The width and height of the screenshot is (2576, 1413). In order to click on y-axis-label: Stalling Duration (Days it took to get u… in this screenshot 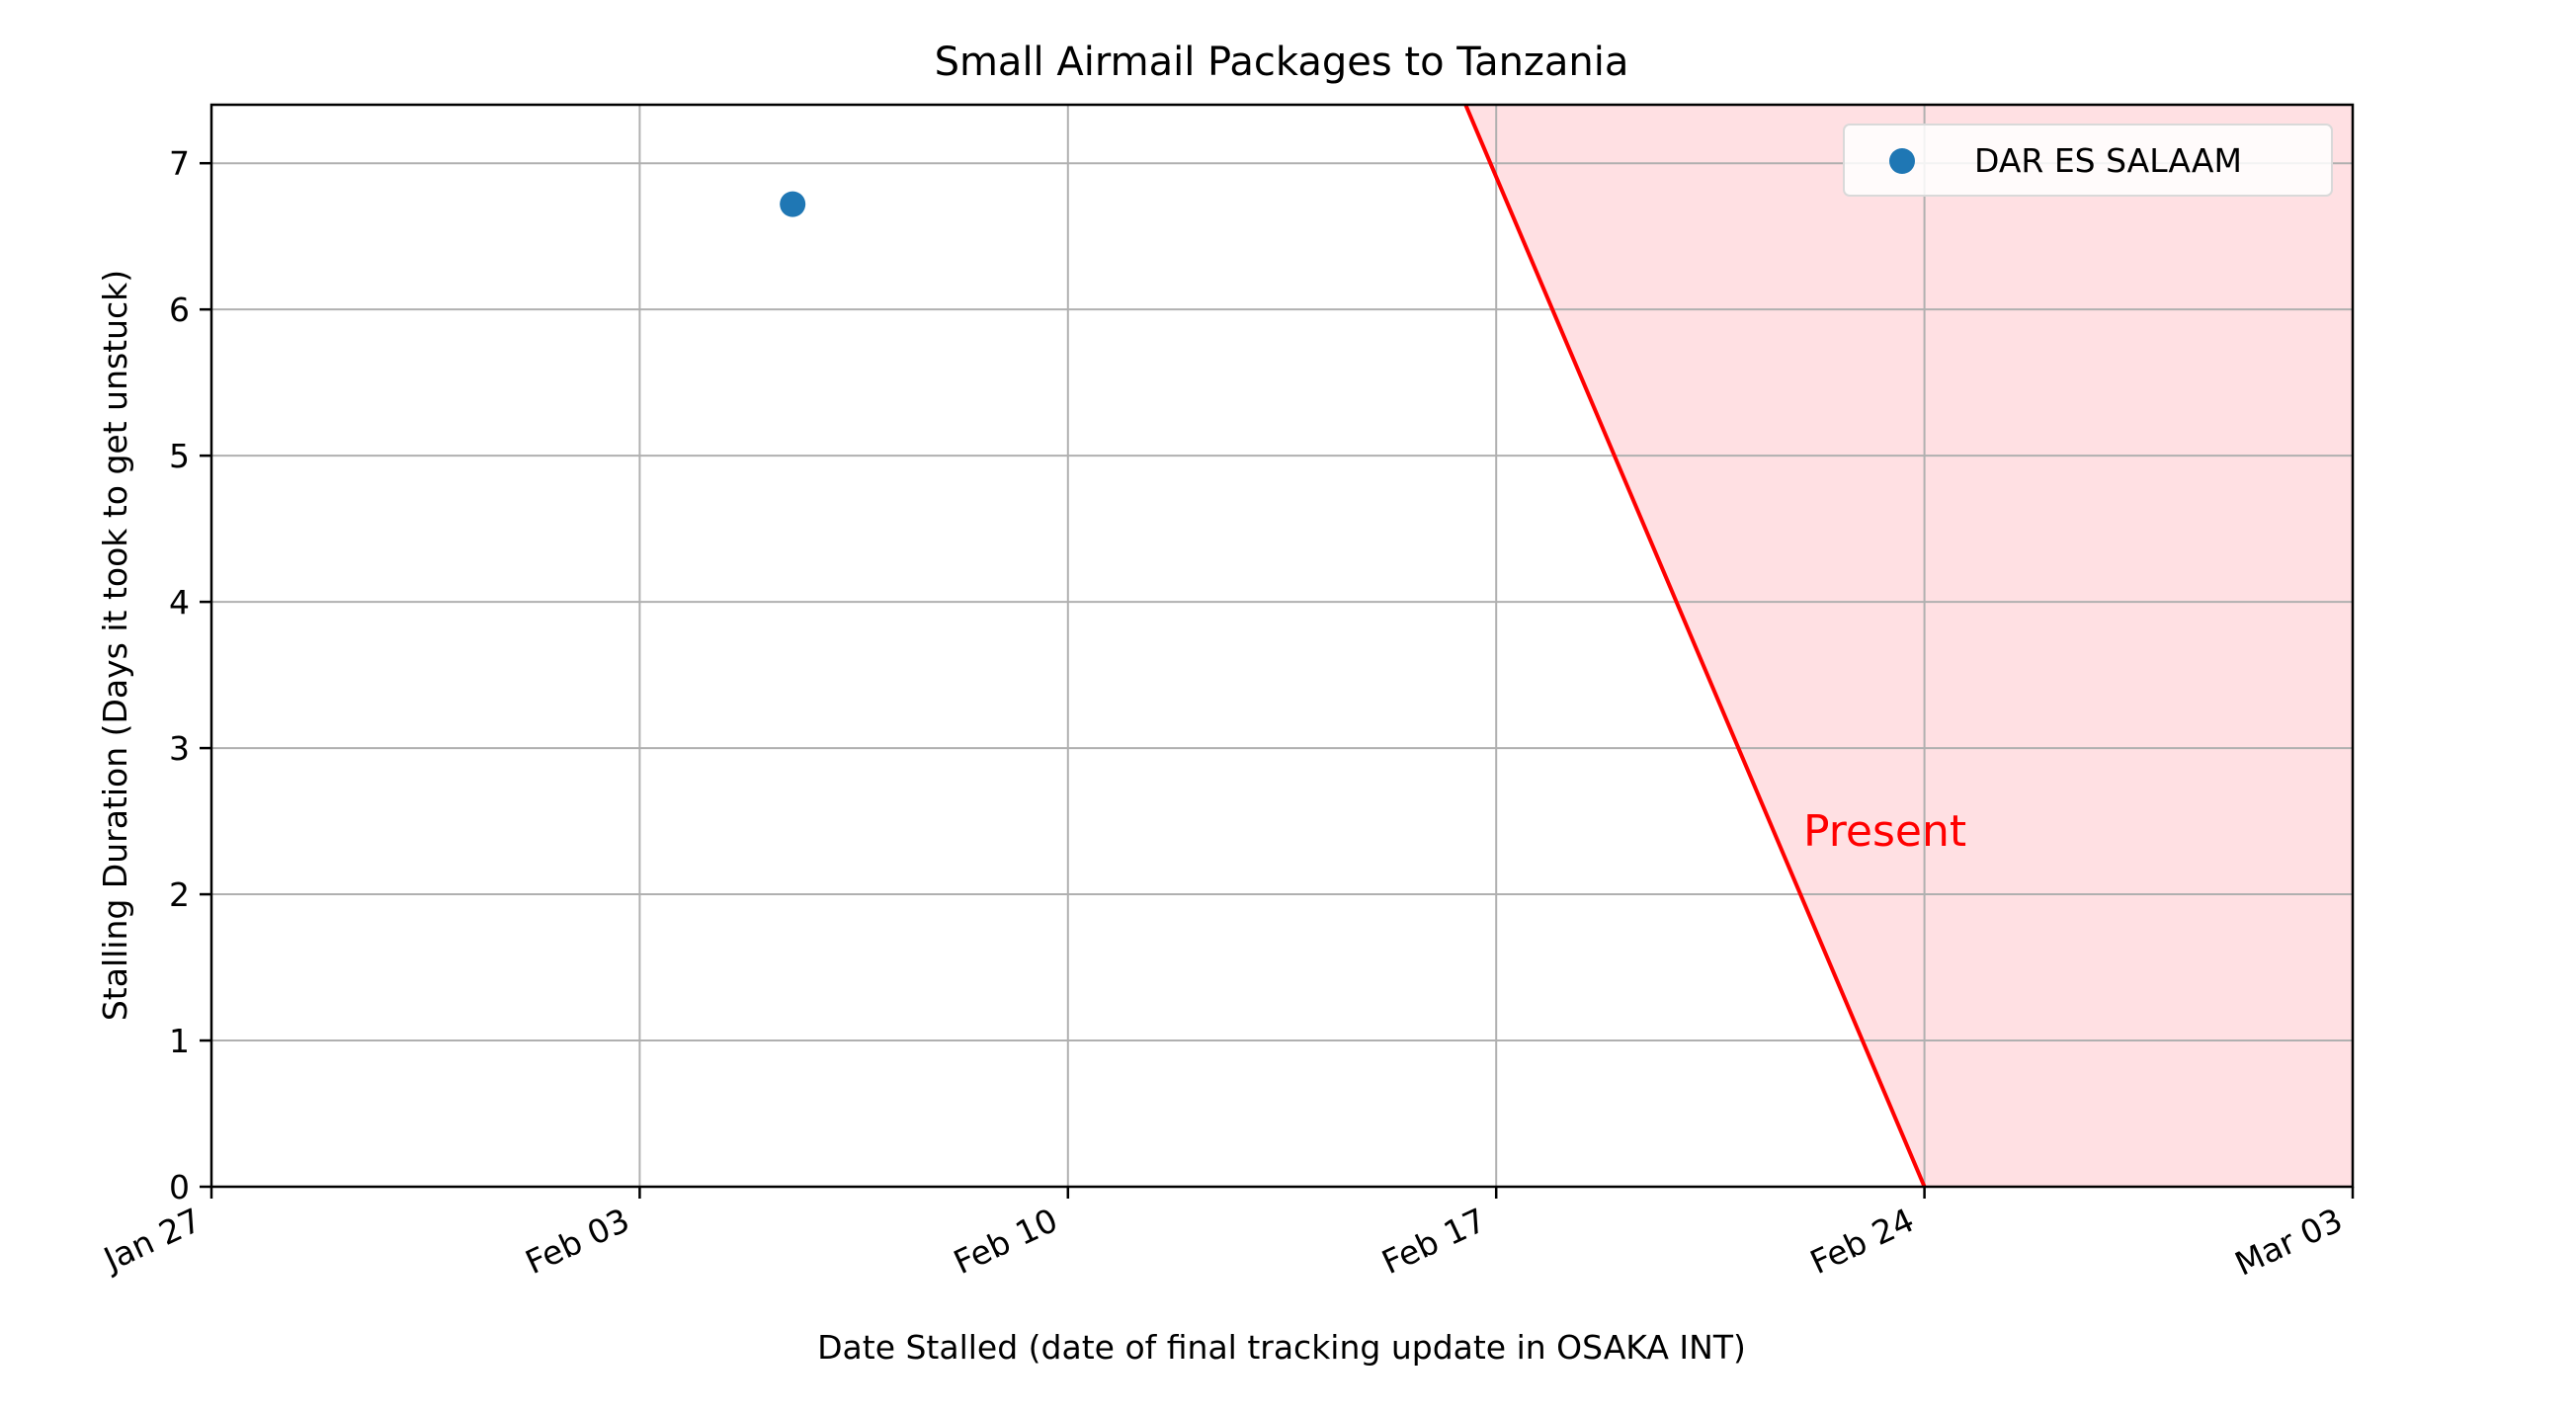, I will do `click(115, 645)`.